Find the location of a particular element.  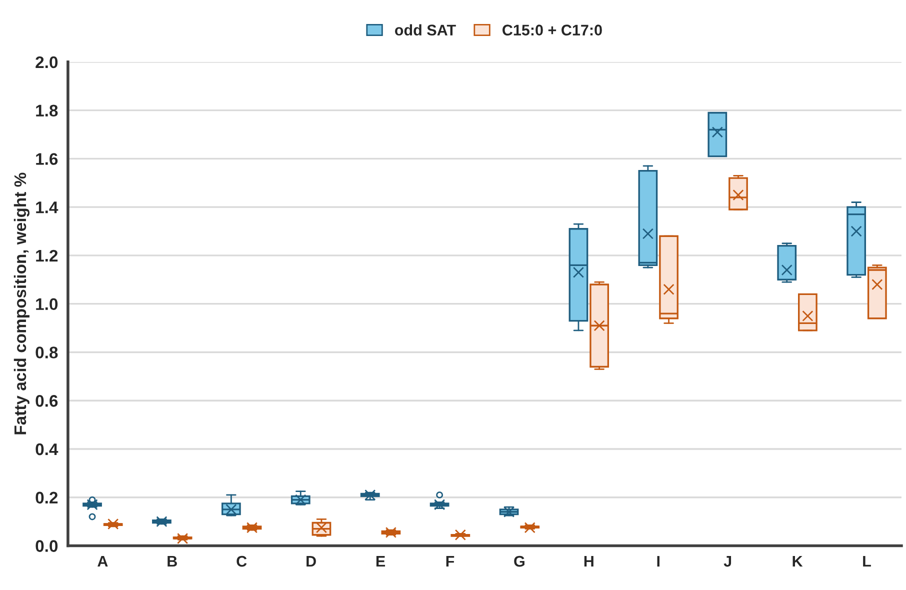

y-tick-label: 1.0 is located at coordinates (47, 304).